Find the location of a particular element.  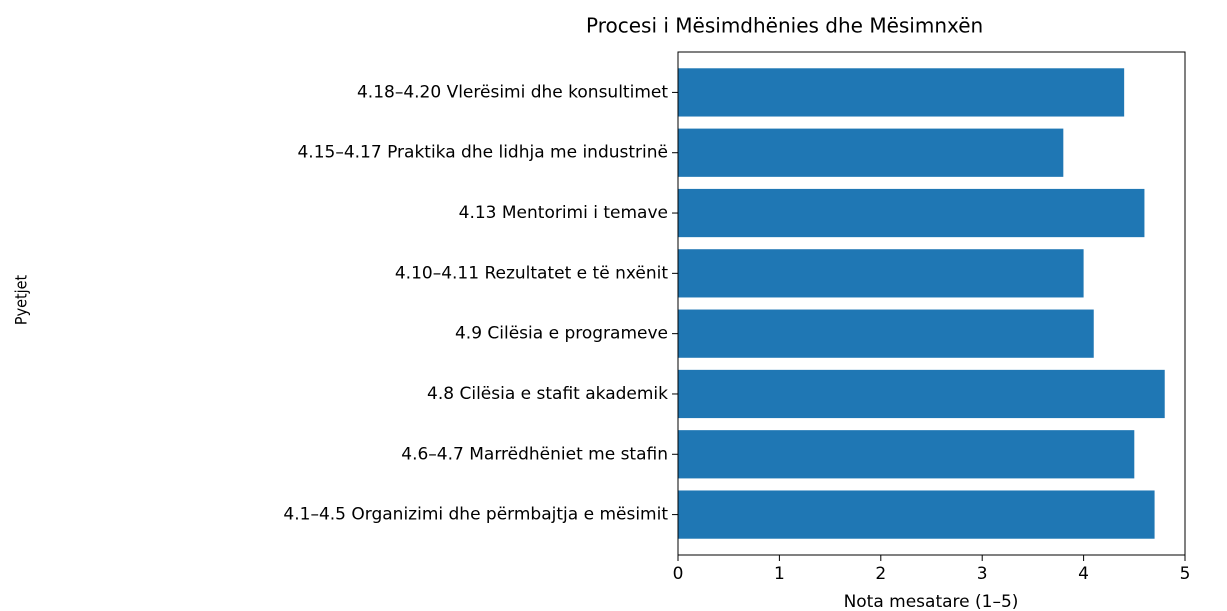

chart-title: Procesi i Mësimdhënies dhe Mësimnxën is located at coordinates (784, 26).